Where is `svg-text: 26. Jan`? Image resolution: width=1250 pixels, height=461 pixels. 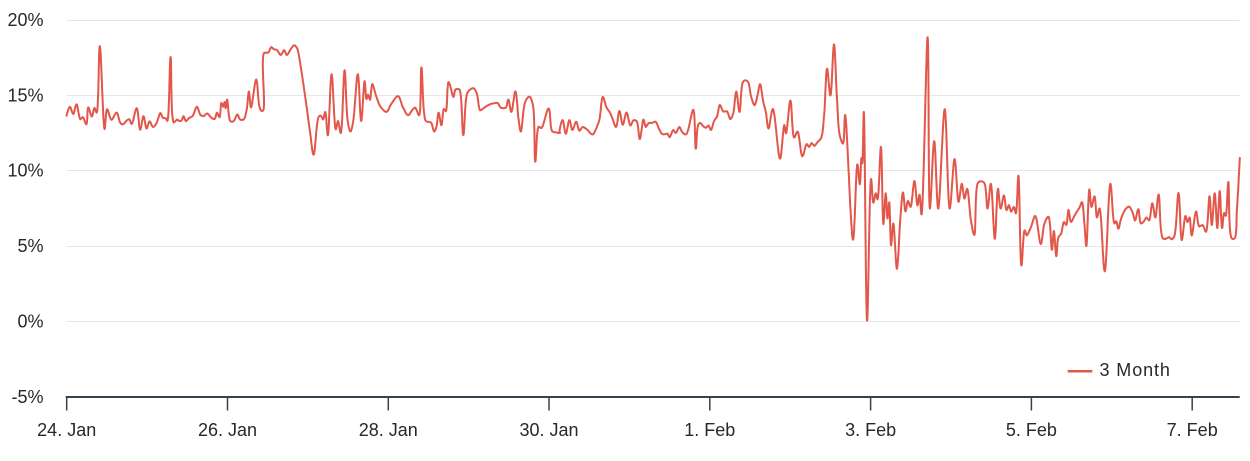 svg-text: 26. Jan is located at coordinates (227, 430).